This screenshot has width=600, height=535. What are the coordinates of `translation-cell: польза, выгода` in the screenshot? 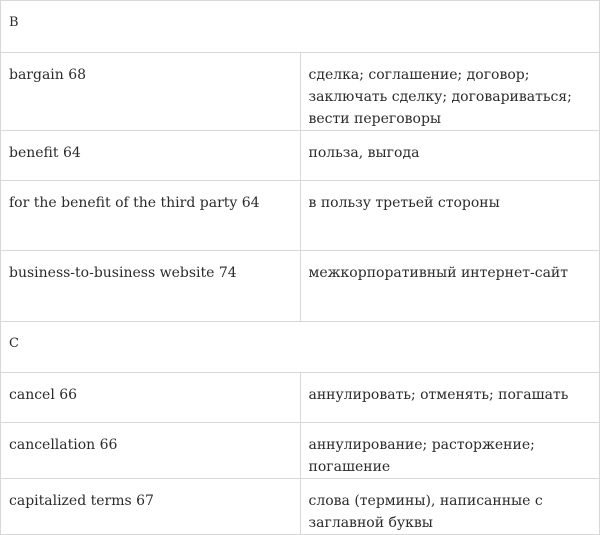 It's located at (449, 155).